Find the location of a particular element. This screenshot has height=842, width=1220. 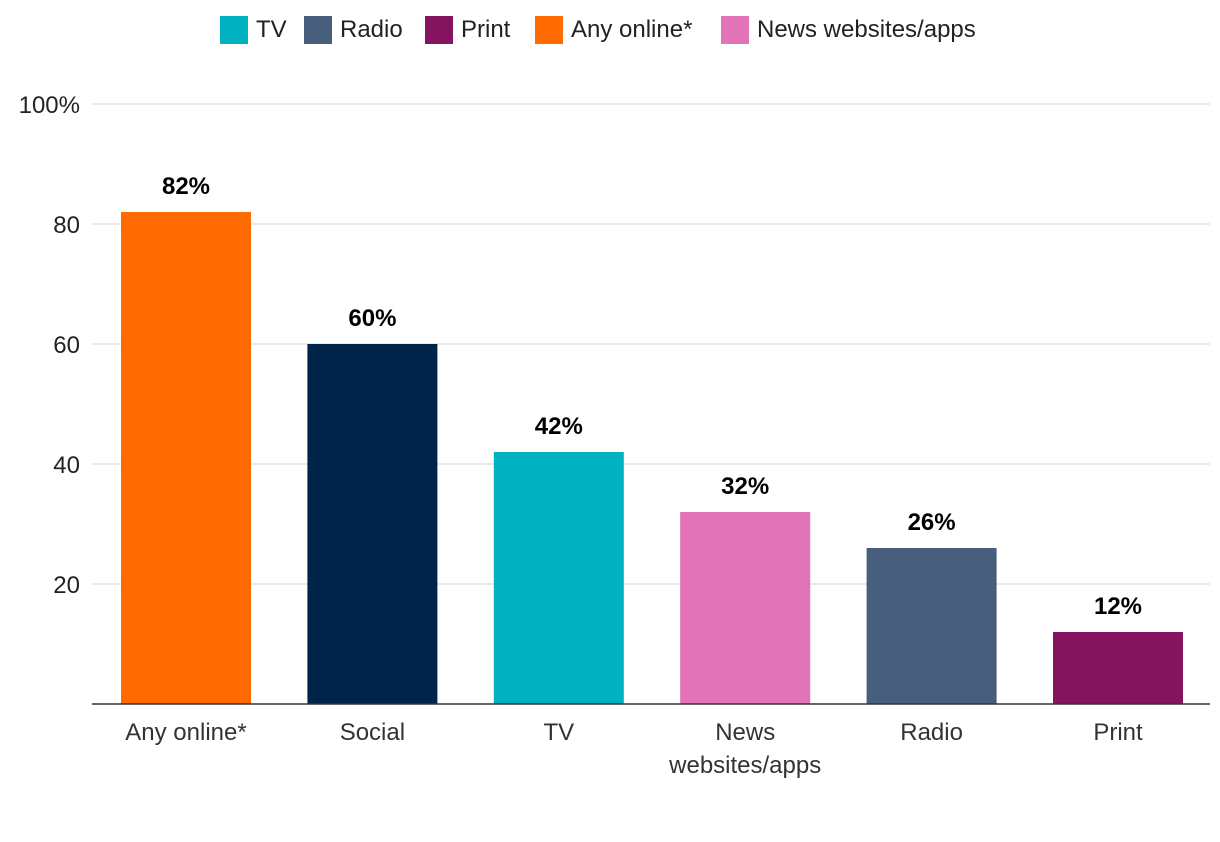

legend-label-print: Print is located at coordinates (486, 29).